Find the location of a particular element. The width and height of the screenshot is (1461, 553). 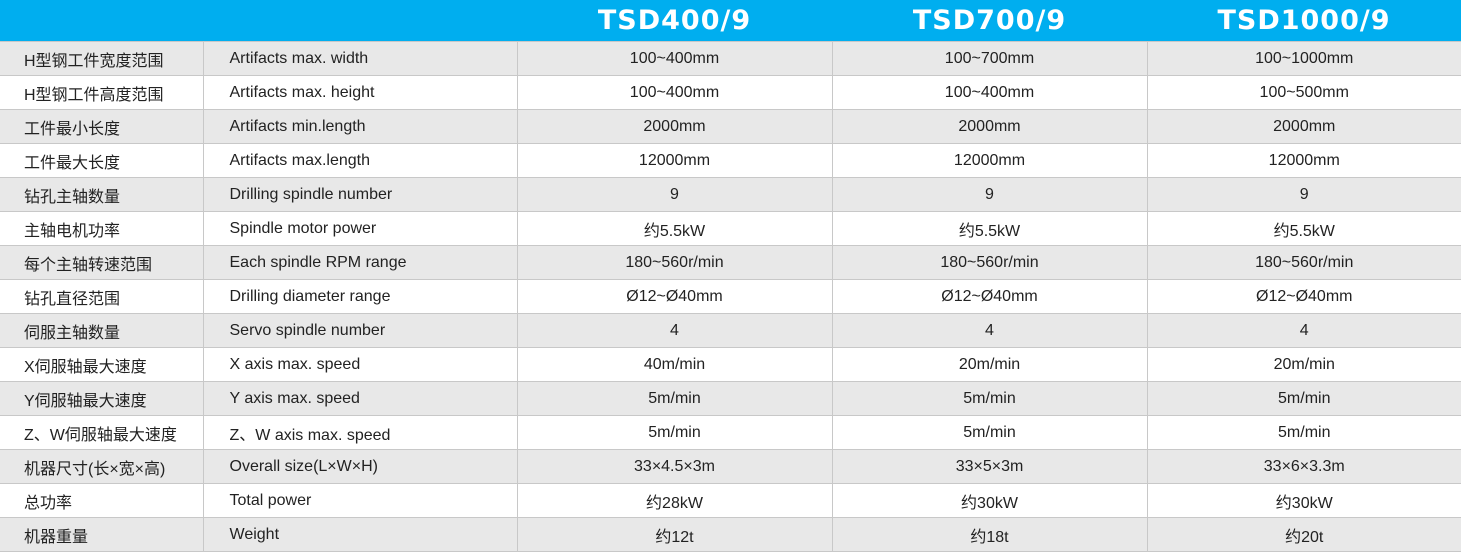

header-row: TSD400/9 TSD700/9 TSD1000/9 is located at coordinates (730, 21).